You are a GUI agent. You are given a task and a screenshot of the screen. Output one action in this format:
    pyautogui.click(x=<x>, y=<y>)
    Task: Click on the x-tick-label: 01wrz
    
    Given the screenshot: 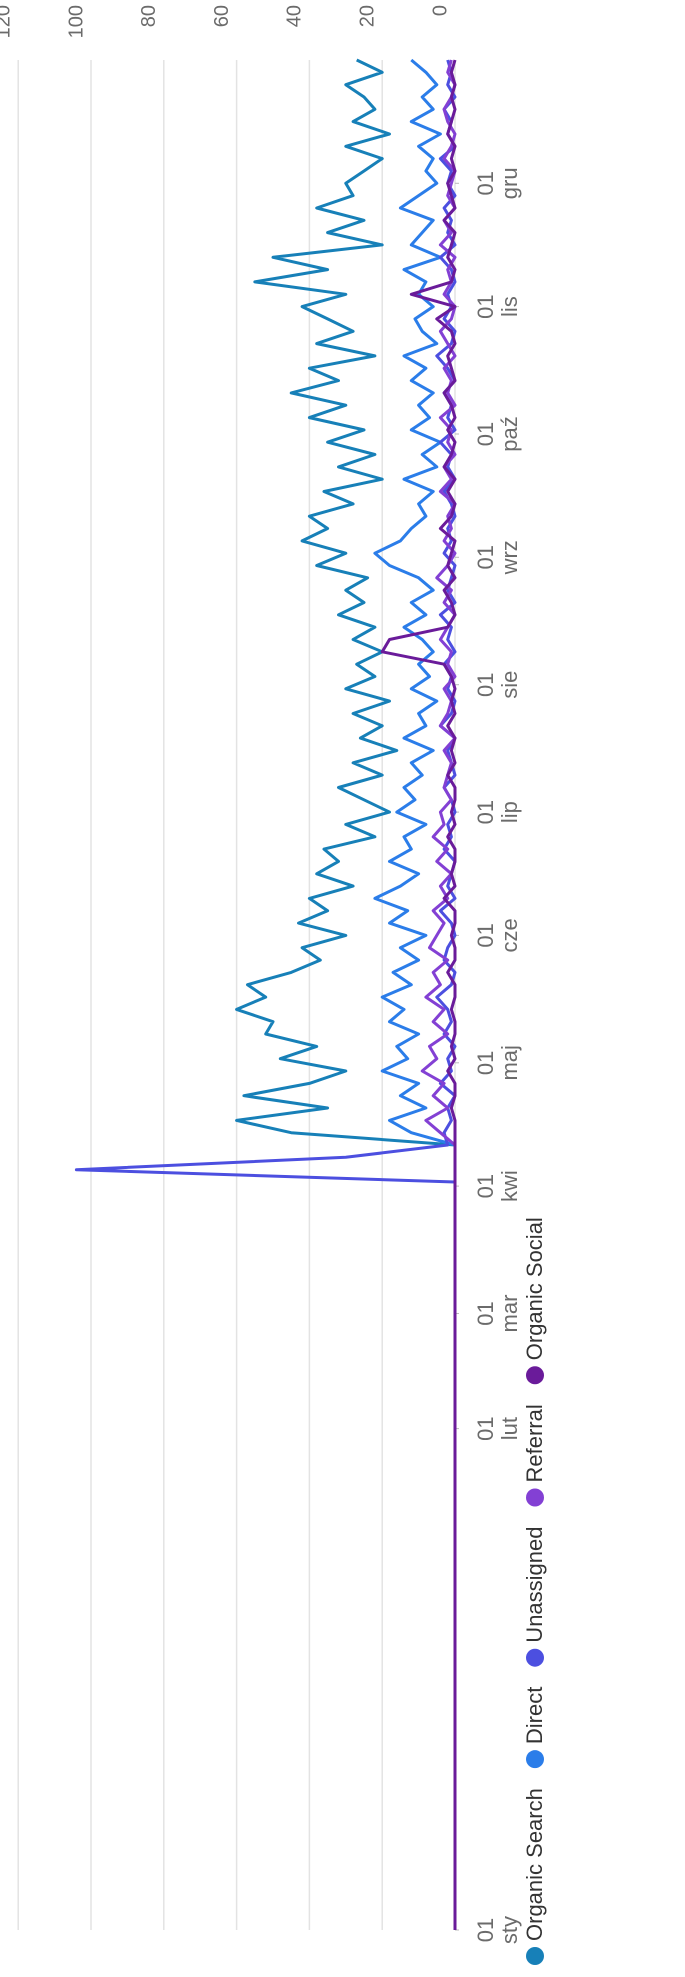 What is the action you would take?
    pyautogui.click(x=497, y=557)
    